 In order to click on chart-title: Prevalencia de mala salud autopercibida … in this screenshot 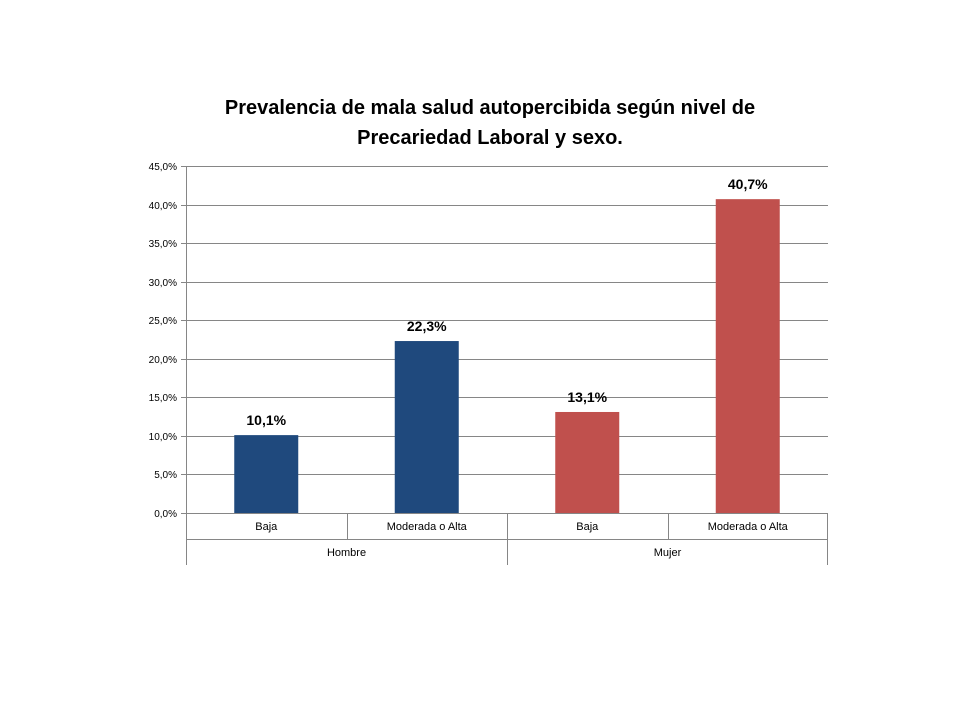, I will do `click(490, 123)`.